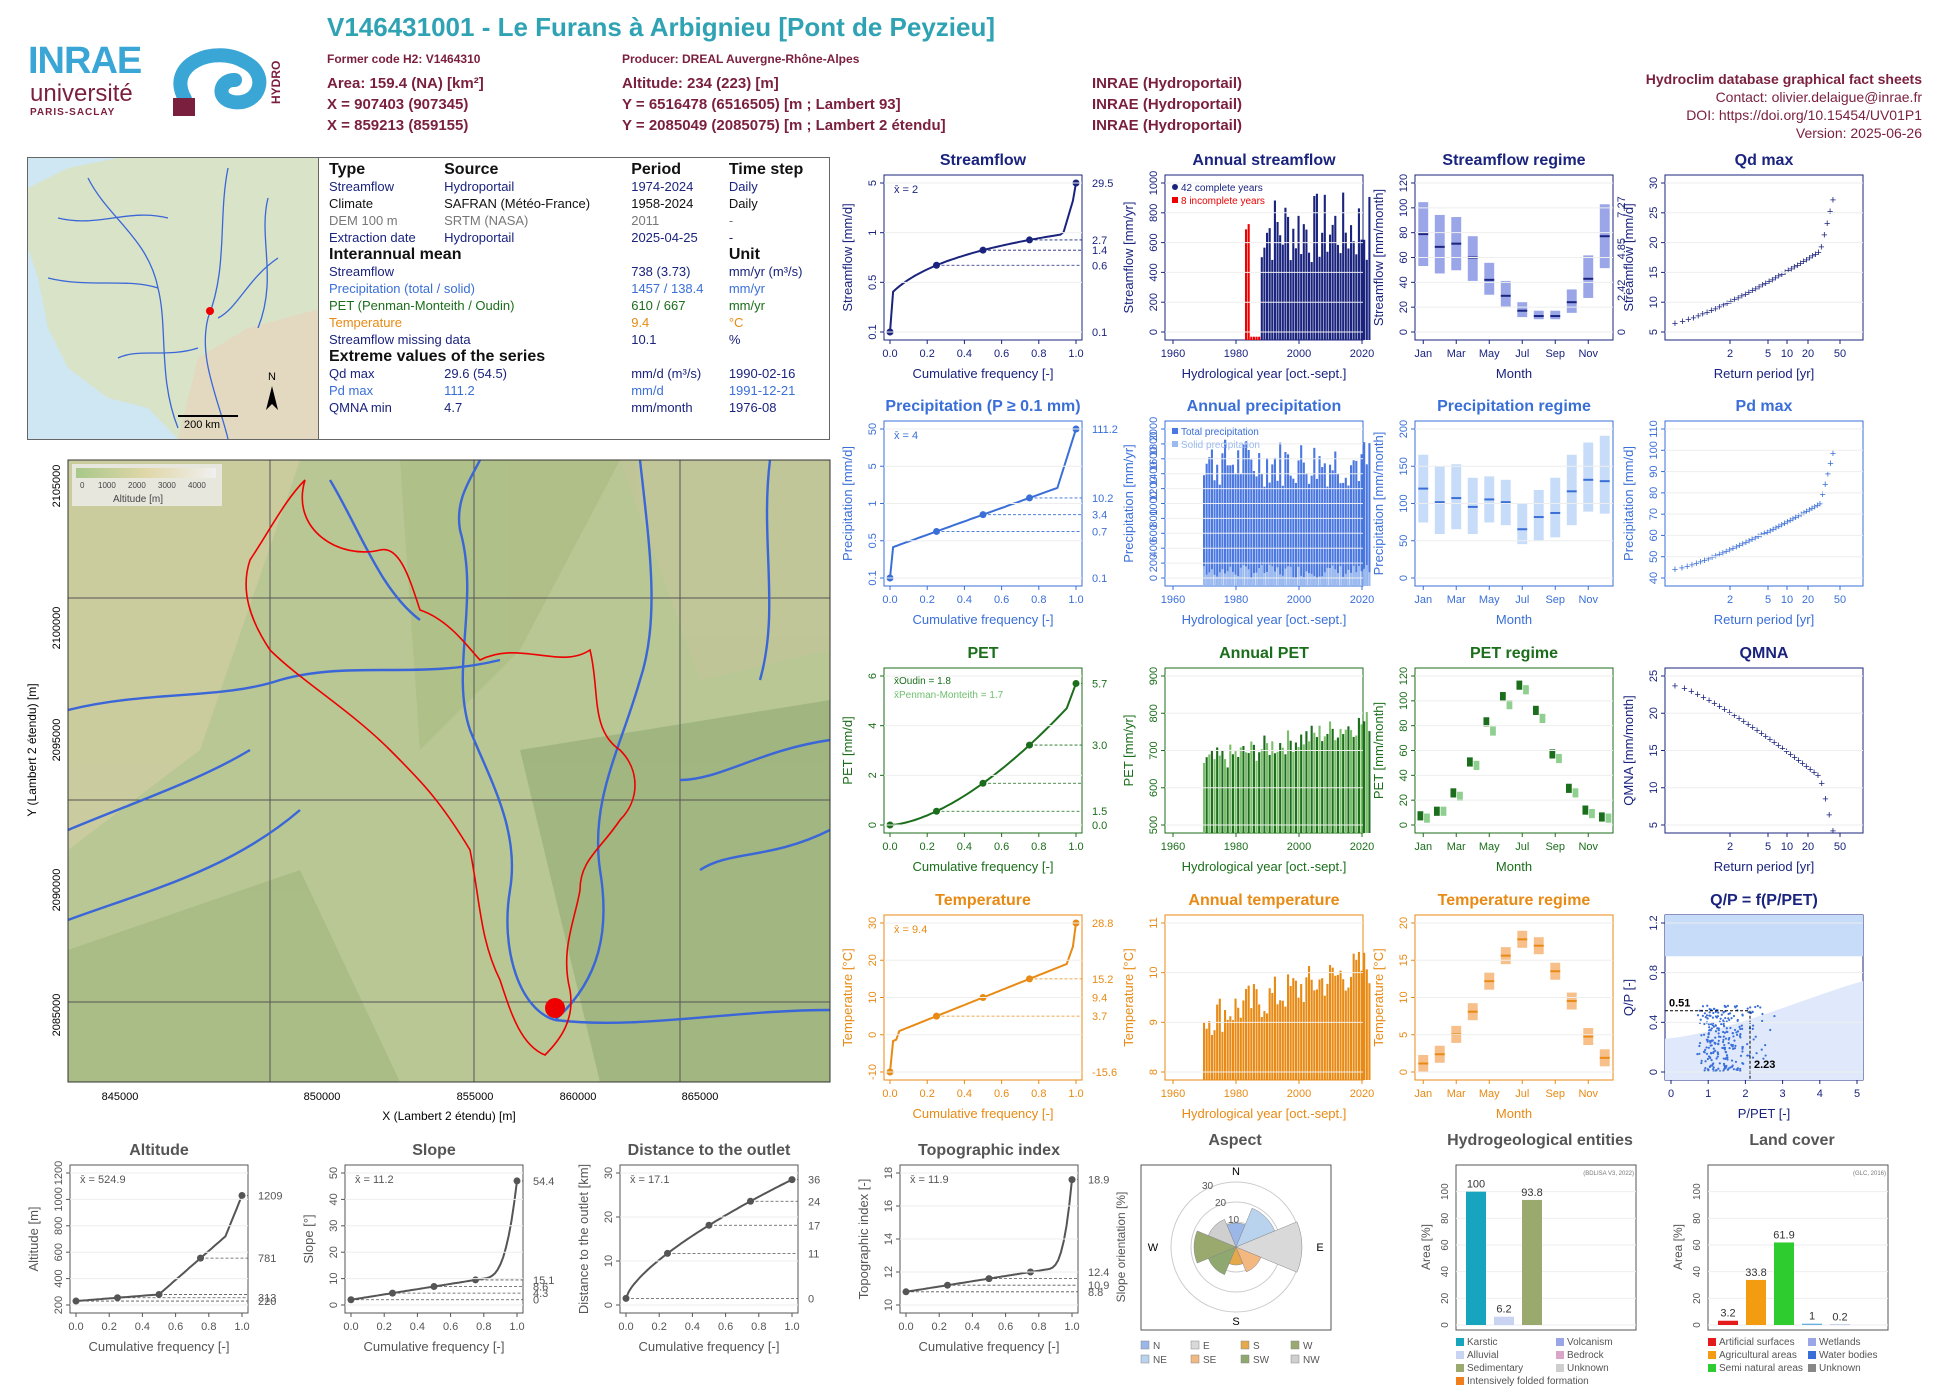 The image size is (1960, 1386). Describe the element at coordinates (1001, 847) in the screenshot. I see `x-tick-label: 0.6` at that location.